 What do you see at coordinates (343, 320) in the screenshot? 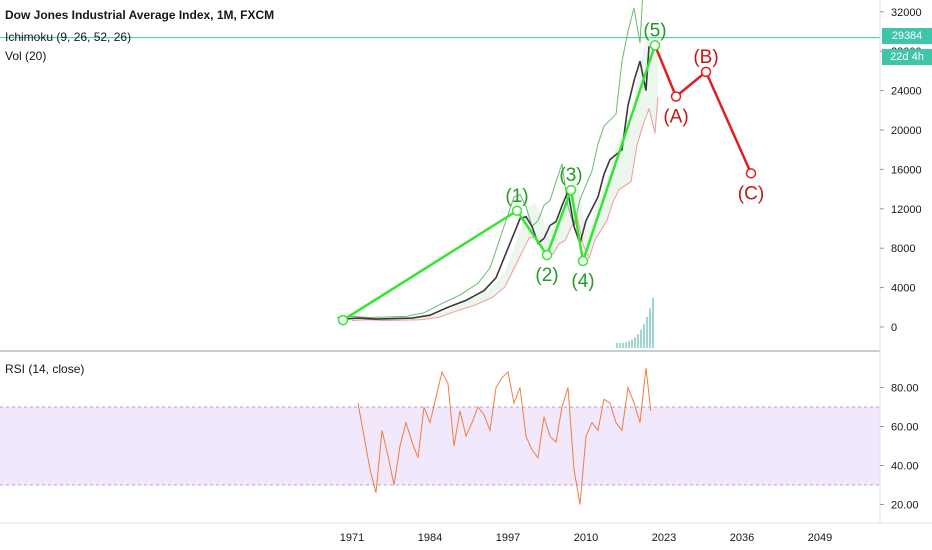
I see `wave-start-point` at bounding box center [343, 320].